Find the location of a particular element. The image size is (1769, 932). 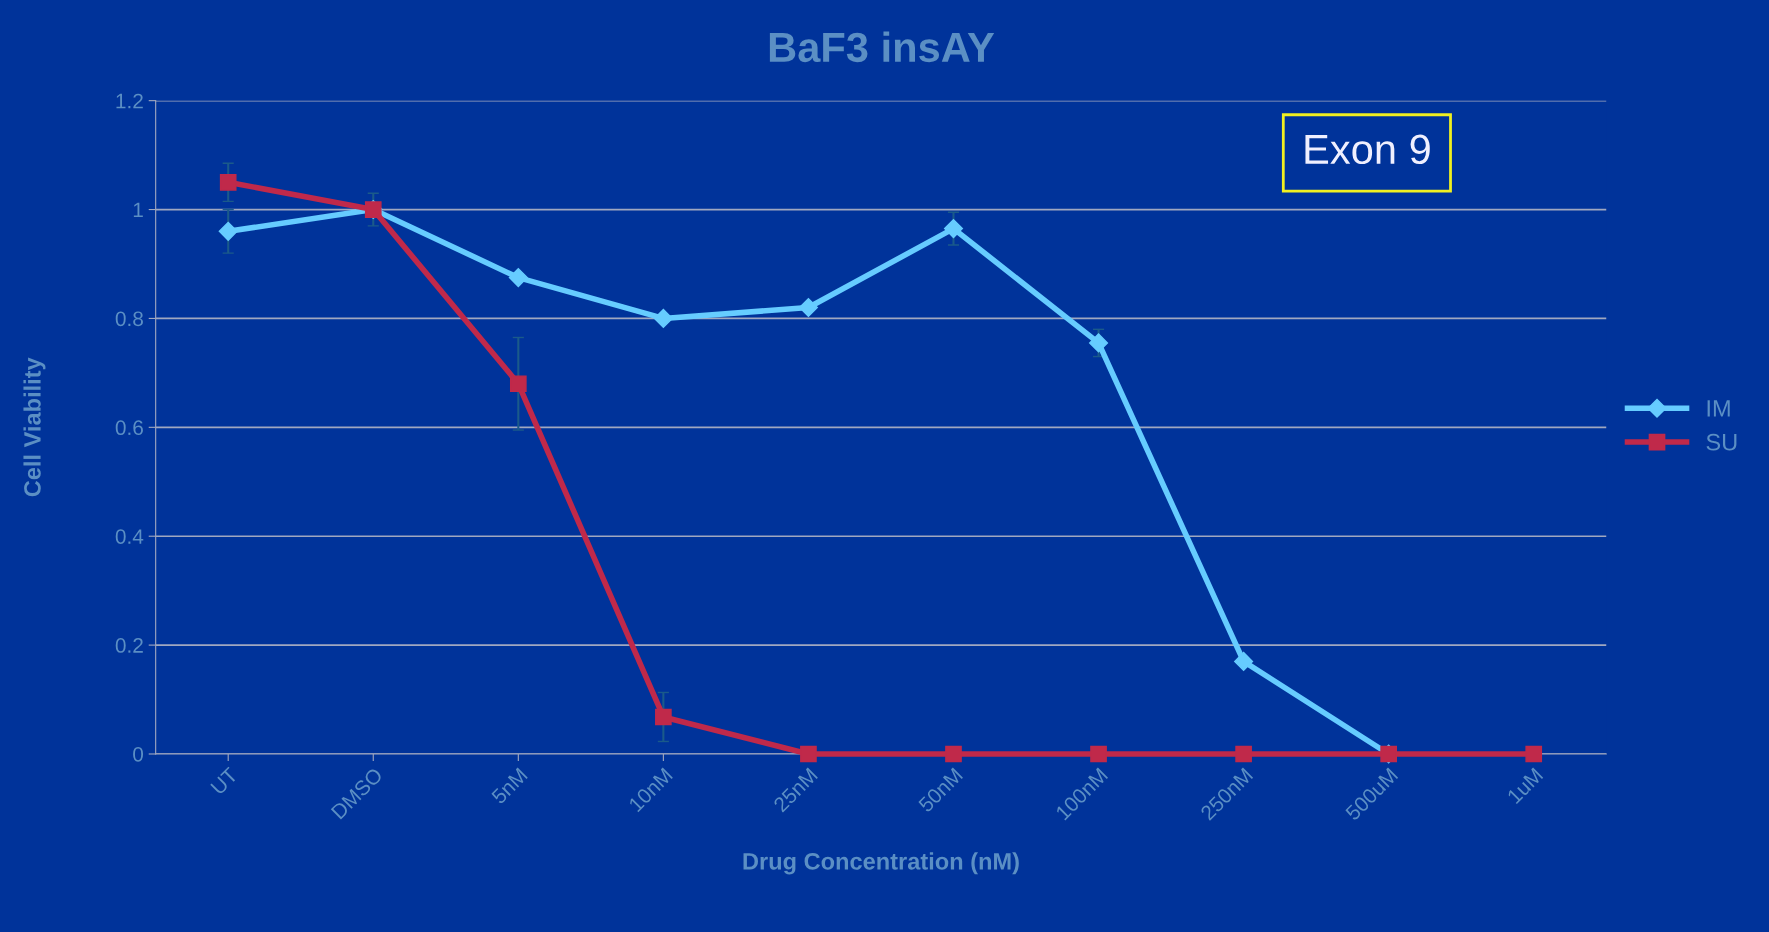

x-tick-label: UT is located at coordinates (224, 781).